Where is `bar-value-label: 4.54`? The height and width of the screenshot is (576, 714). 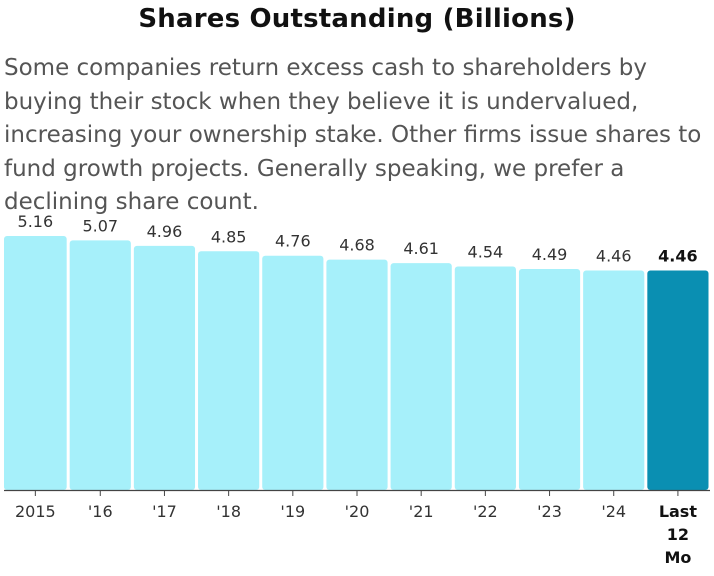
bar-value-label: 4.54 is located at coordinates (486, 252).